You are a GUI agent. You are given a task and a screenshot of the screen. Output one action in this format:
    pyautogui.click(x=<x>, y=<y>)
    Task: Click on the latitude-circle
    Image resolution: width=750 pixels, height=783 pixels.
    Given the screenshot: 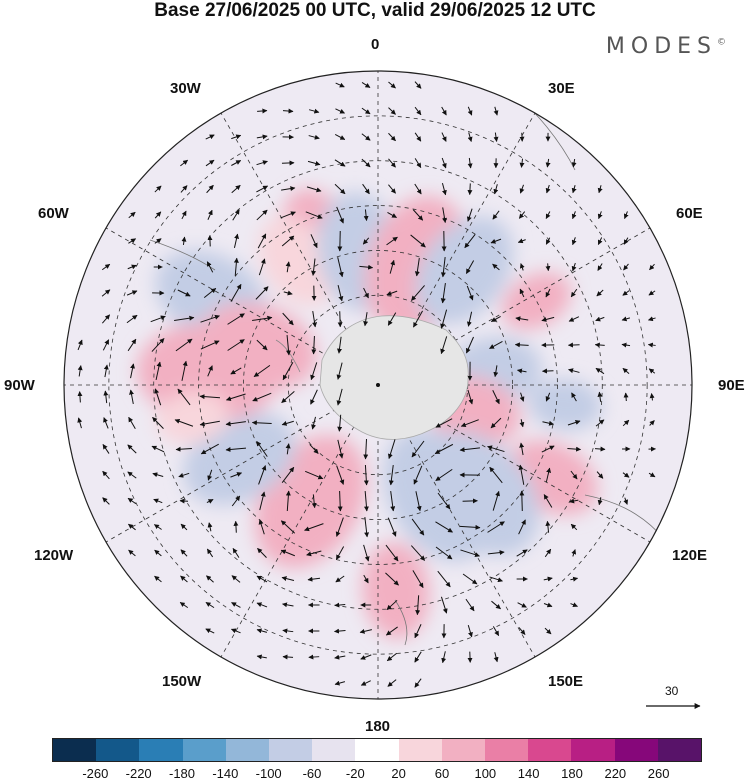 What is the action you would take?
    pyautogui.click(x=378, y=385)
    